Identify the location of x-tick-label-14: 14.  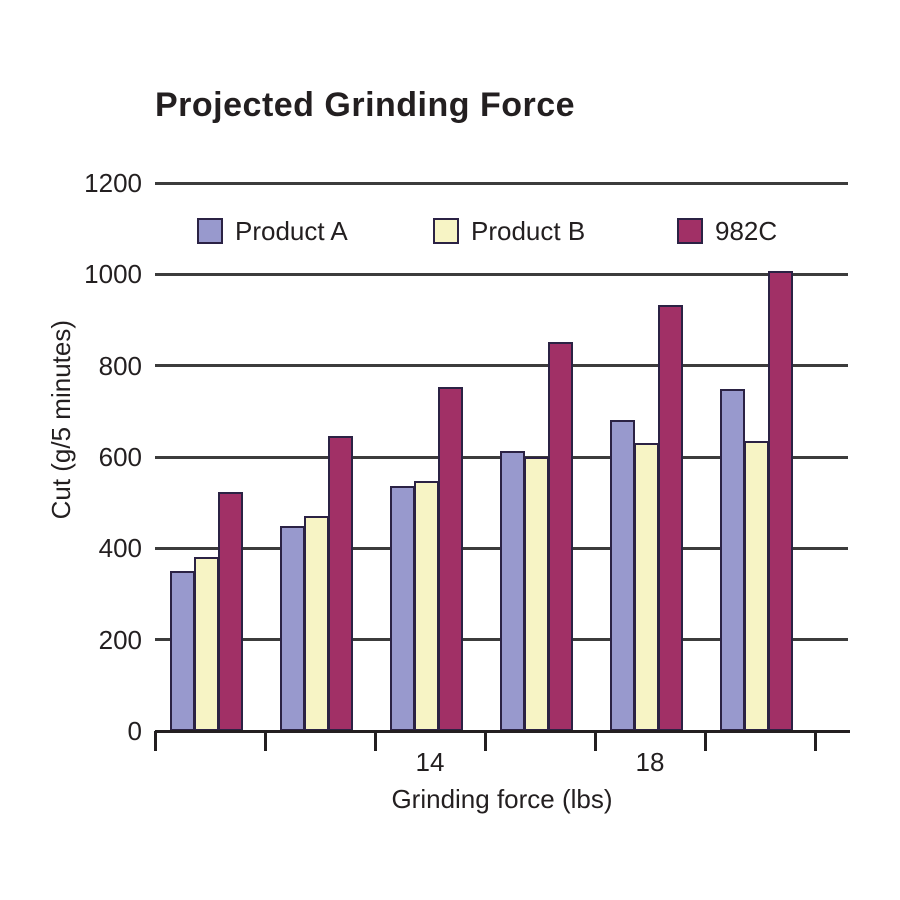
(430, 762).